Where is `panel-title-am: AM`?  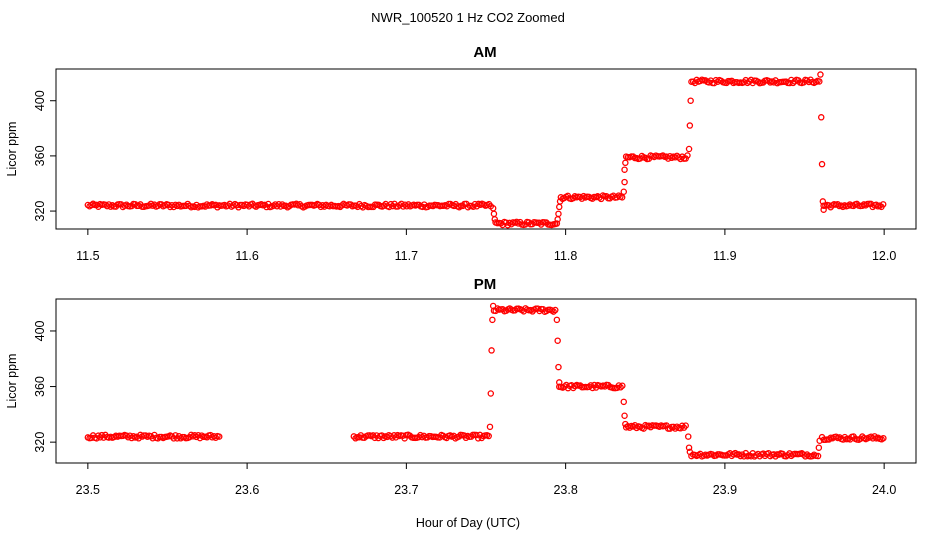
panel-title-am: AM is located at coordinates (484, 52).